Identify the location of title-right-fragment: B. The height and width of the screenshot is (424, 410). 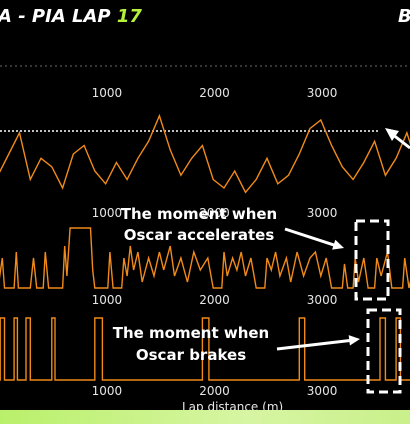
(404, 16).